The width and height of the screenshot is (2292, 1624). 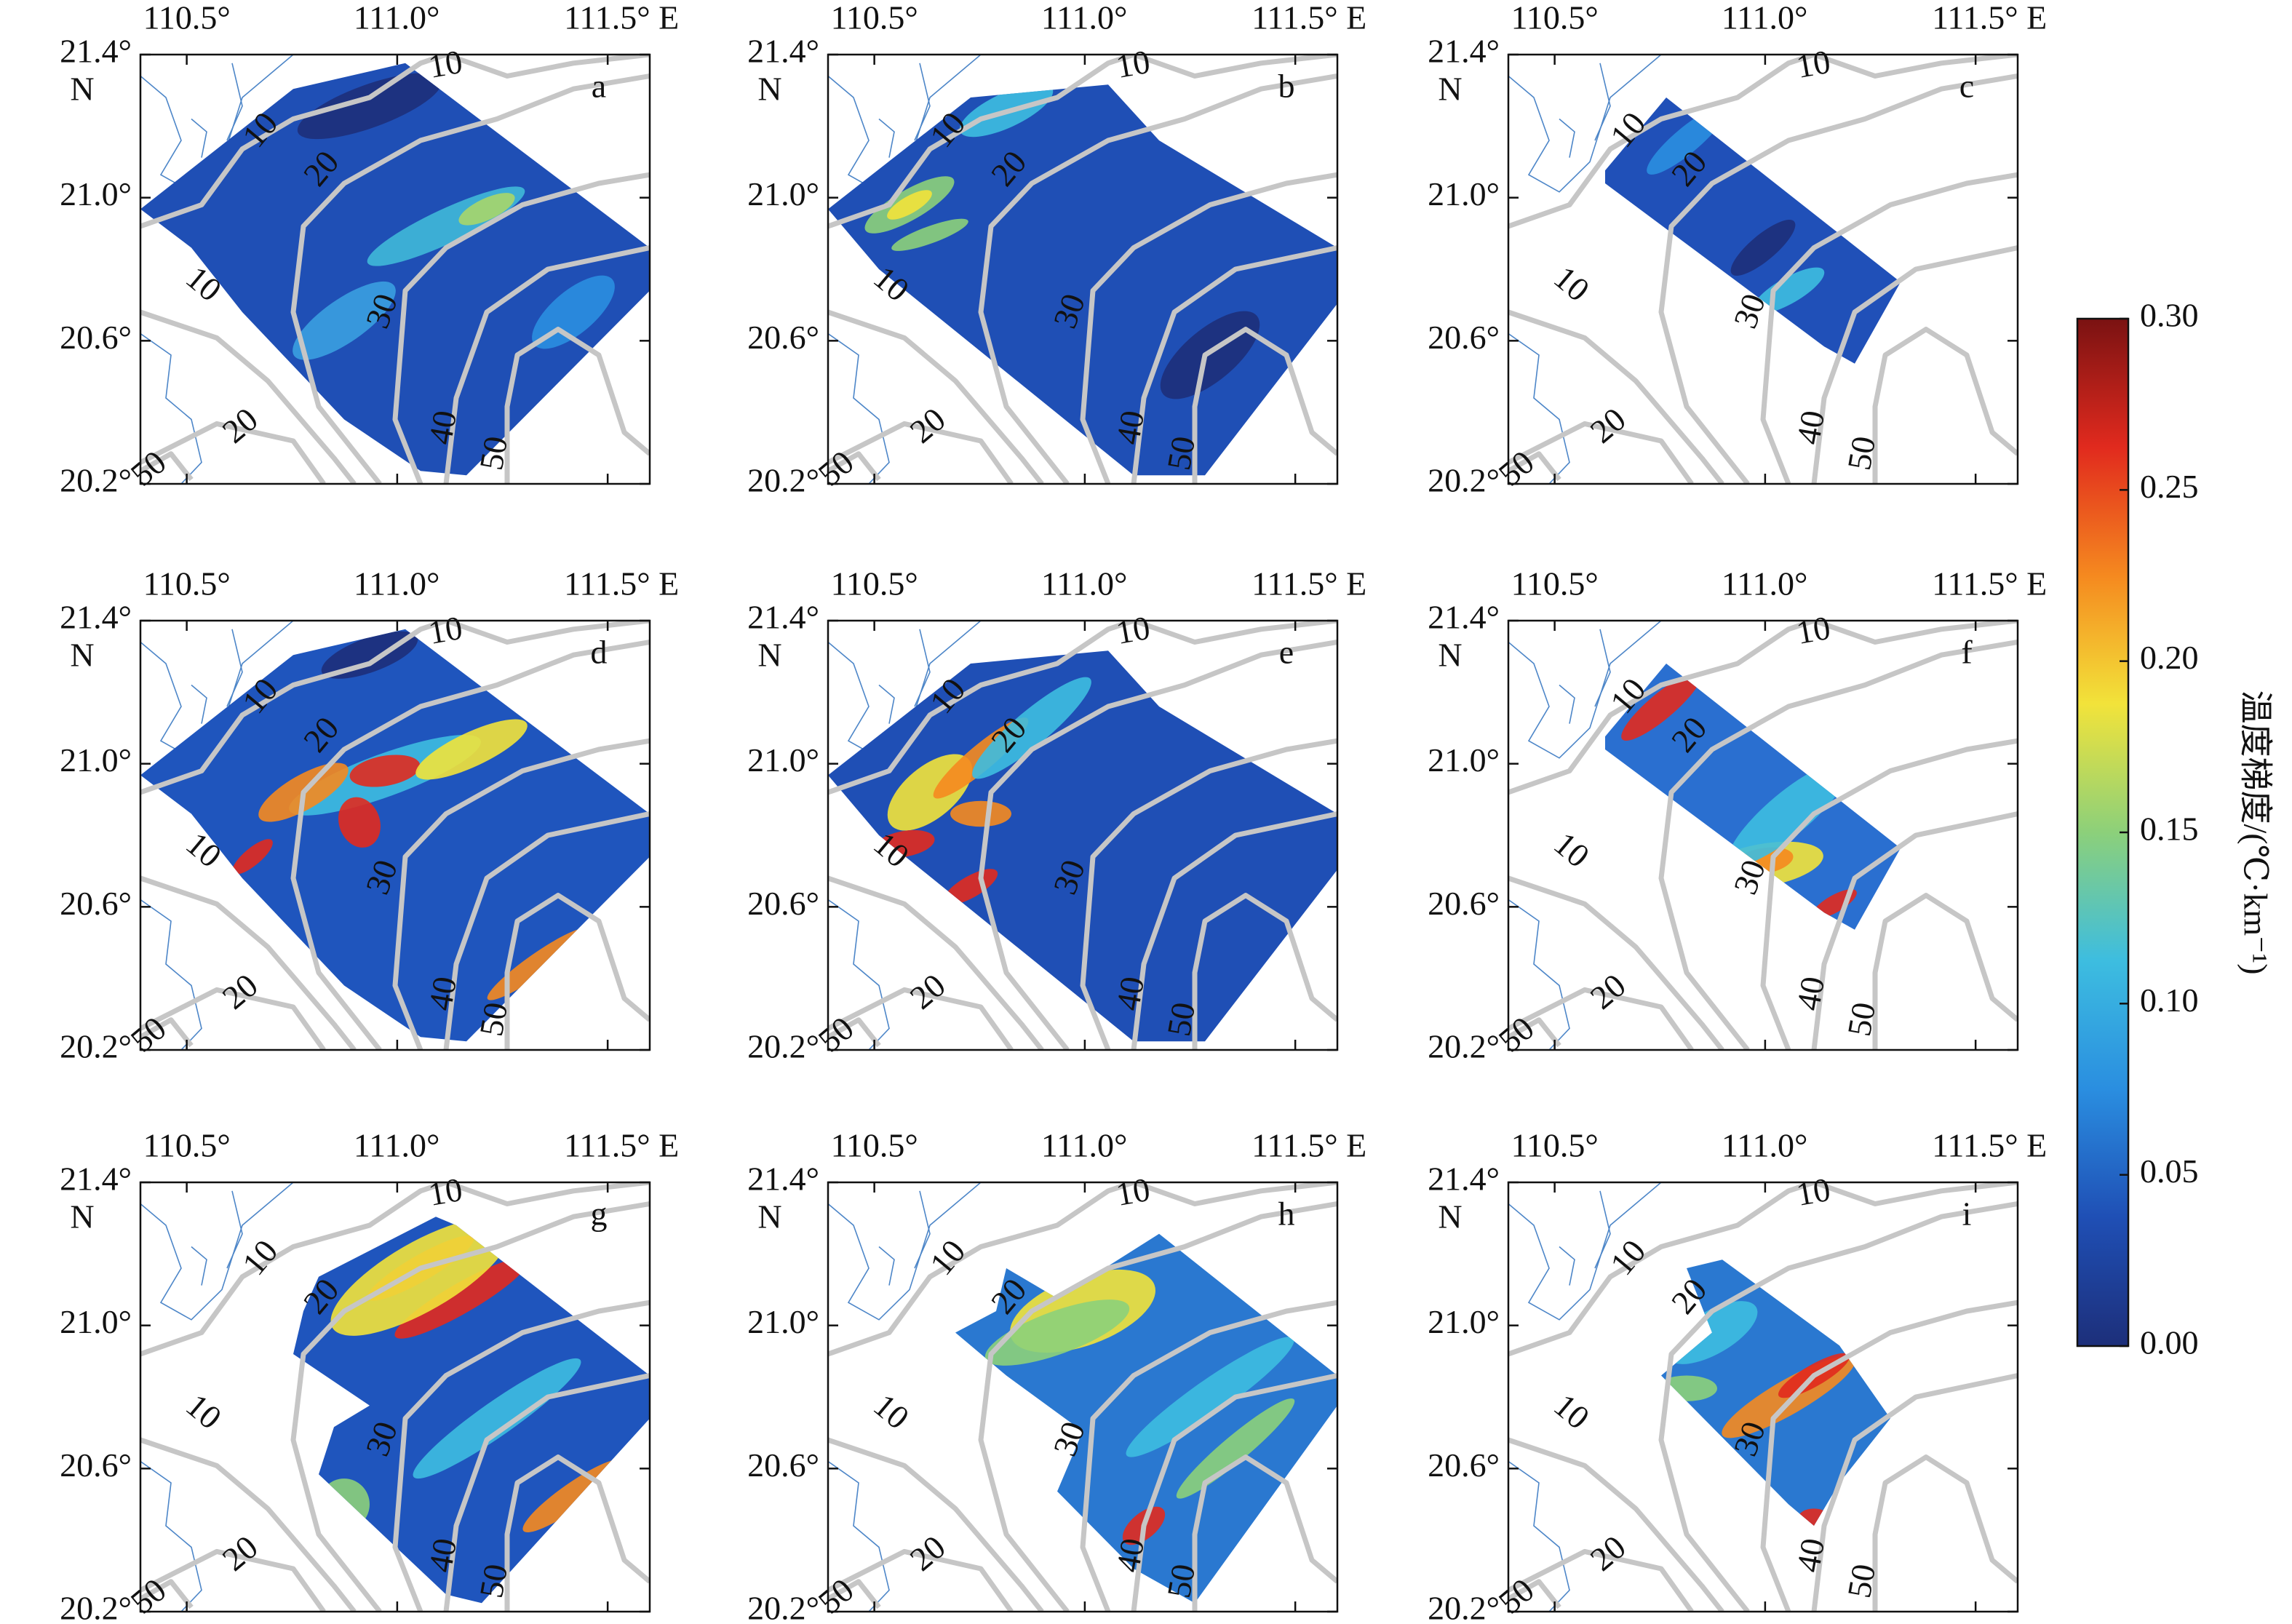 I want to click on colorbar-tick-label: 0.15, so click(x=2169, y=829).